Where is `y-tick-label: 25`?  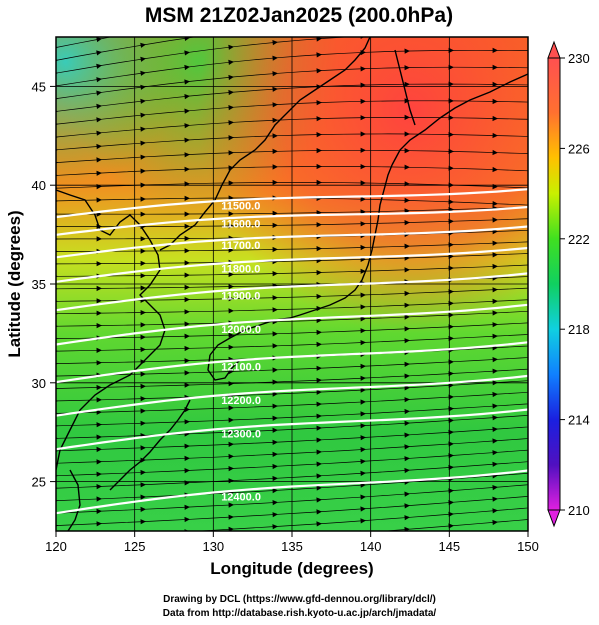
y-tick-label: 25 is located at coordinates (39, 482).